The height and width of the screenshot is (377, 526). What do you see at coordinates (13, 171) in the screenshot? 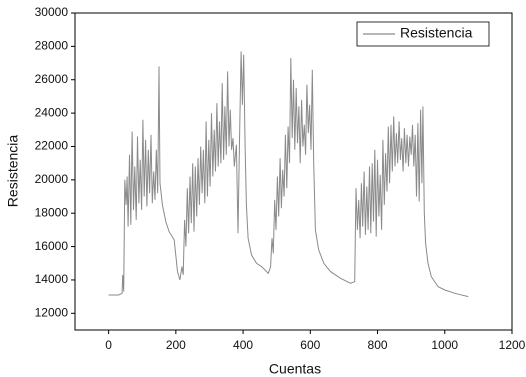
I see `y-axis-label: Resistencia` at bounding box center [13, 171].